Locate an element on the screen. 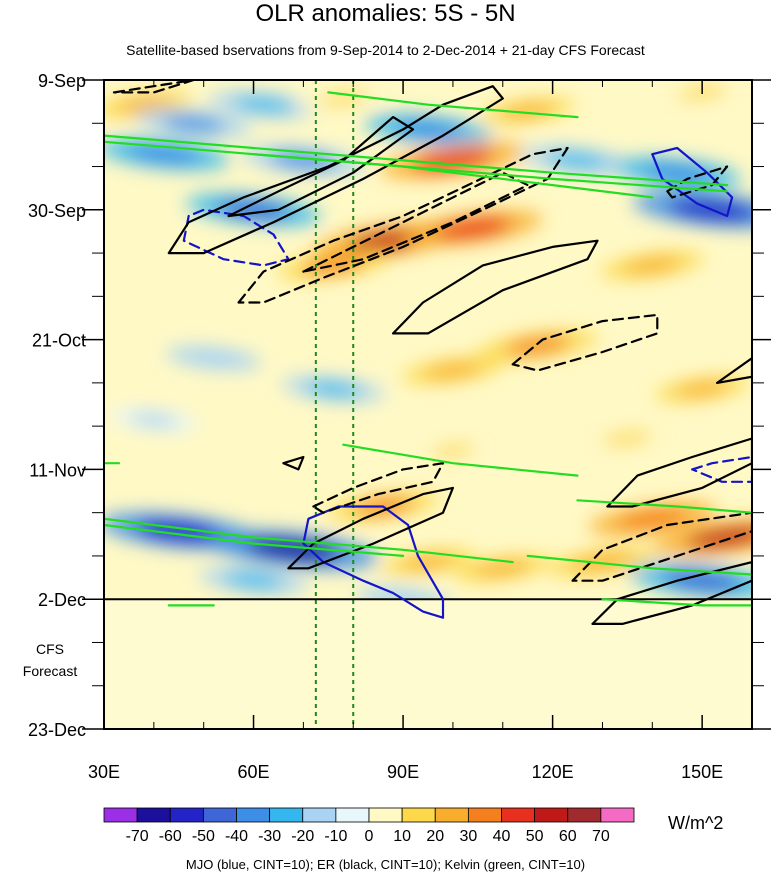  colorbar-label: 60 is located at coordinates (568, 836).